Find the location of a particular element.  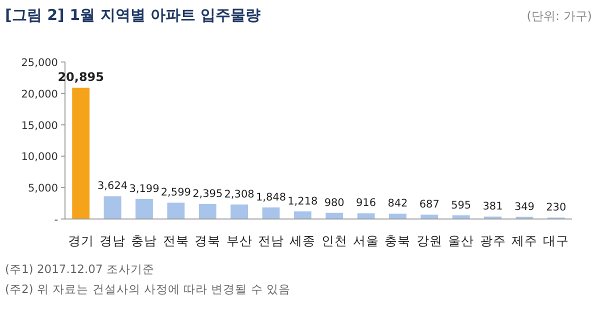

x-tick-label: 부산 is located at coordinates (239, 240).